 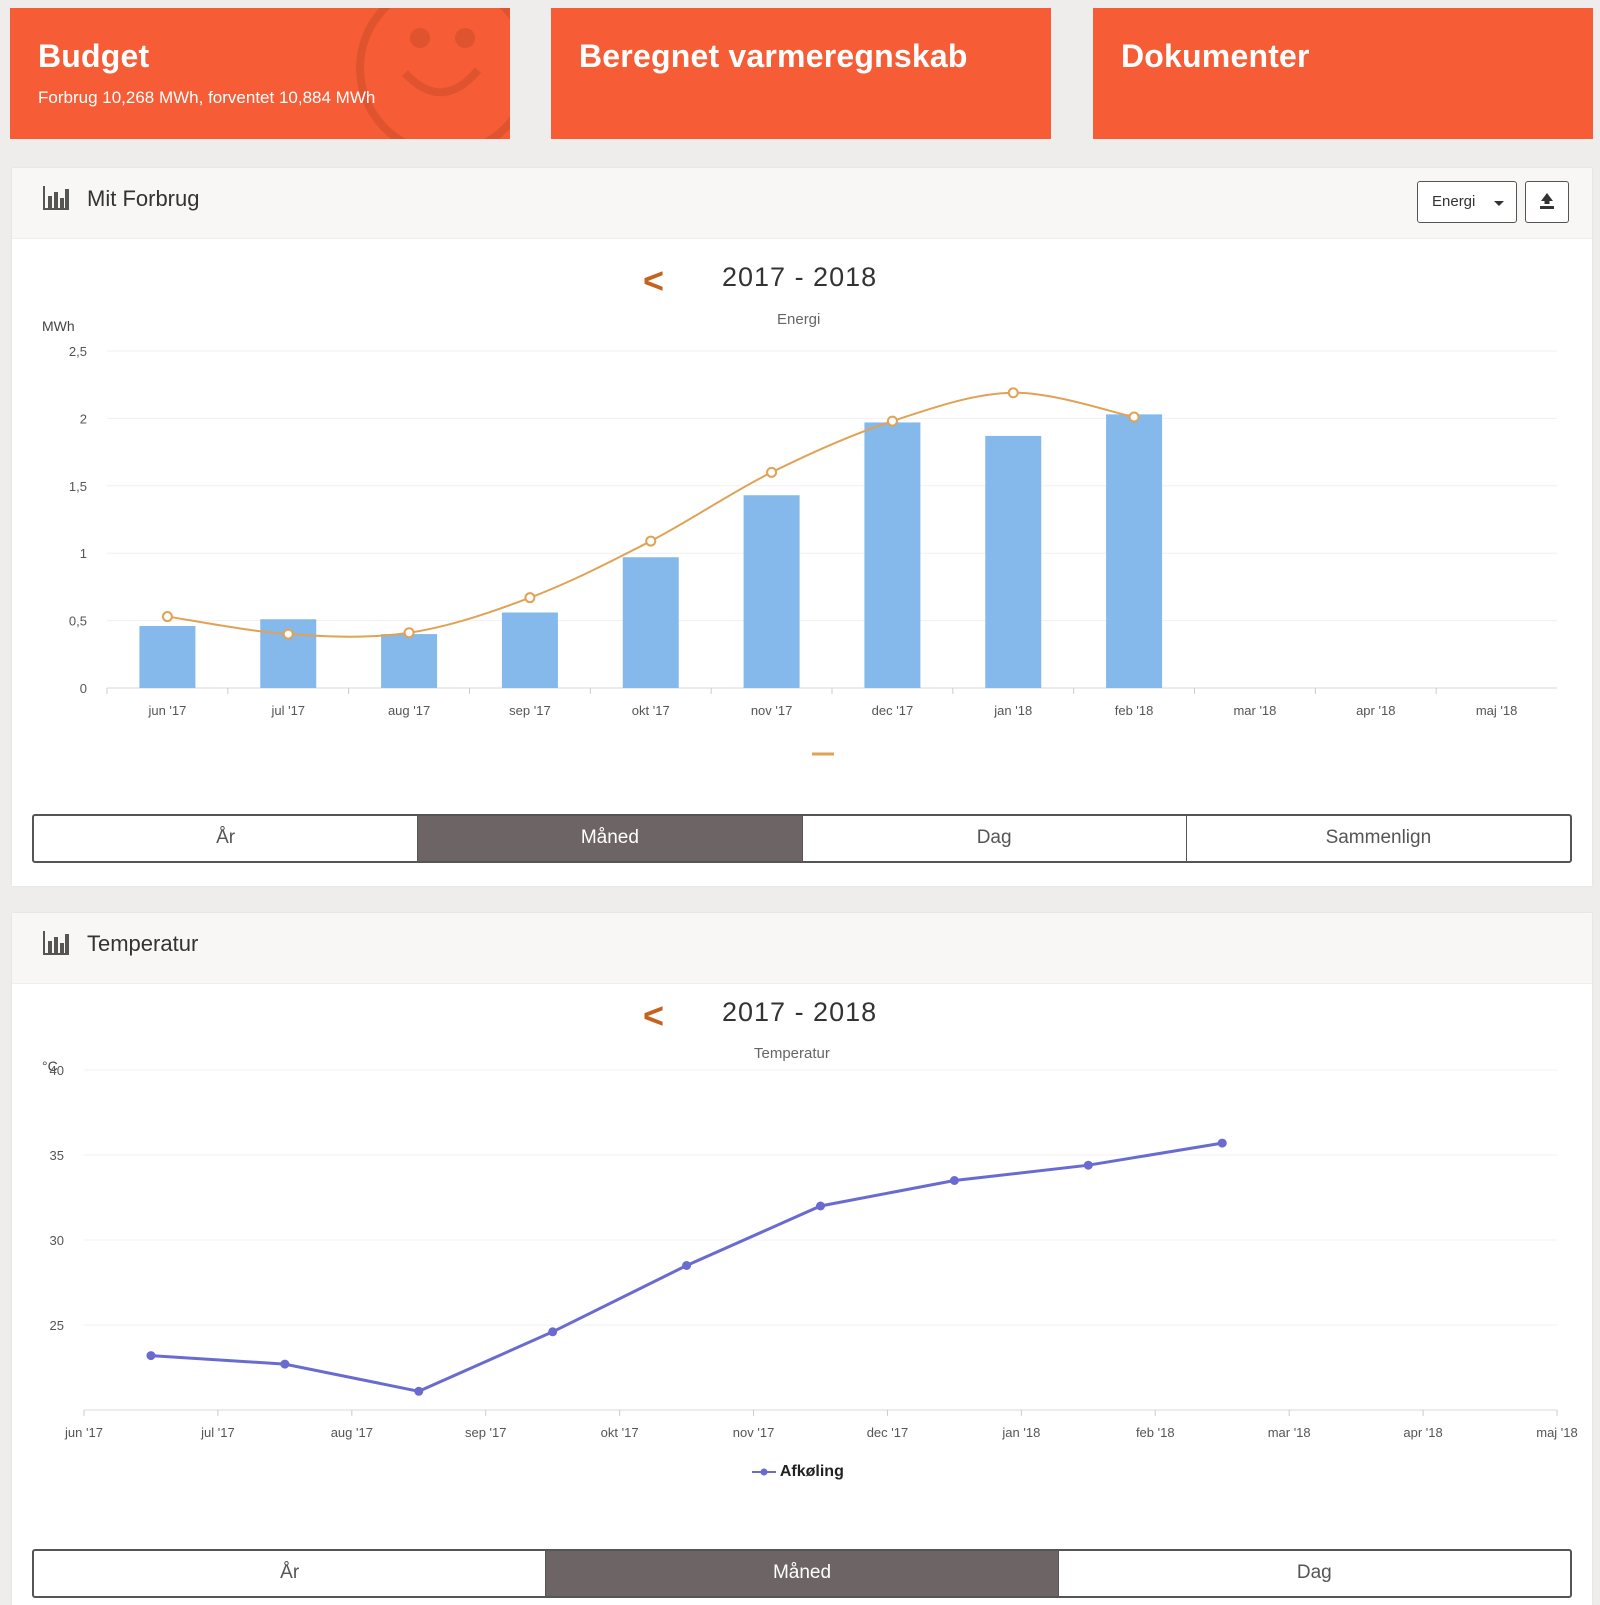 I want to click on y-tick-label: 35, so click(x=57, y=1155).